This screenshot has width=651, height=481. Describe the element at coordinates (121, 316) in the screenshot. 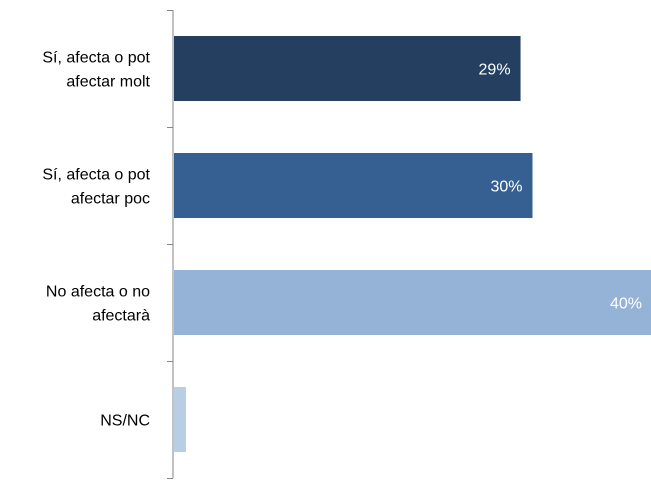

I see `category-label-line: afectarà` at that location.